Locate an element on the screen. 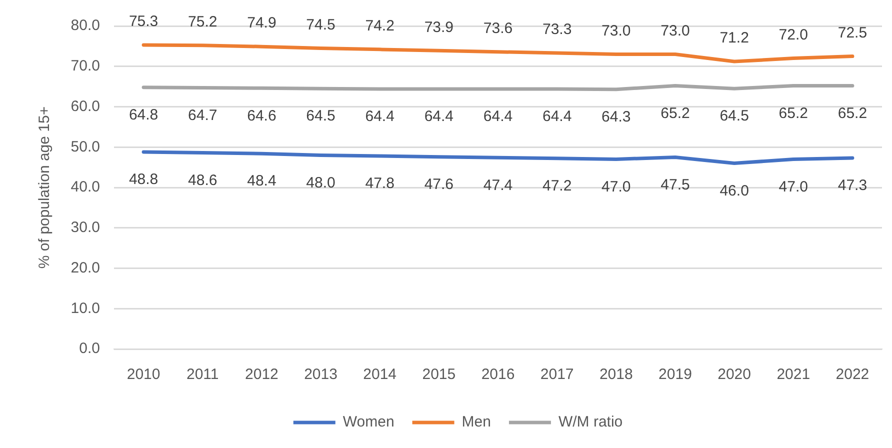 The width and height of the screenshot is (892, 448). x-tick-label: 2020 is located at coordinates (734, 375).